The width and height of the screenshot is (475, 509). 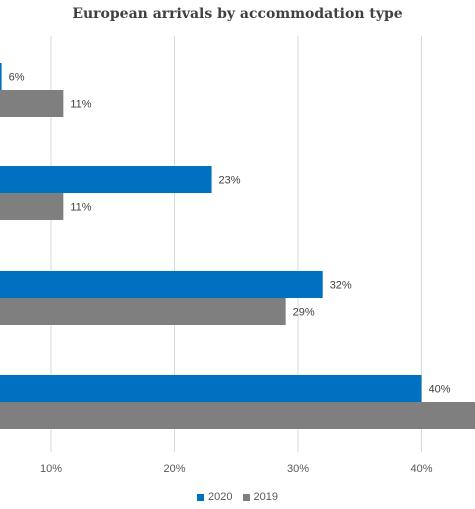 What do you see at coordinates (237, 14) in the screenshot?
I see `chart-title: European arrivals by accommodation type` at bounding box center [237, 14].